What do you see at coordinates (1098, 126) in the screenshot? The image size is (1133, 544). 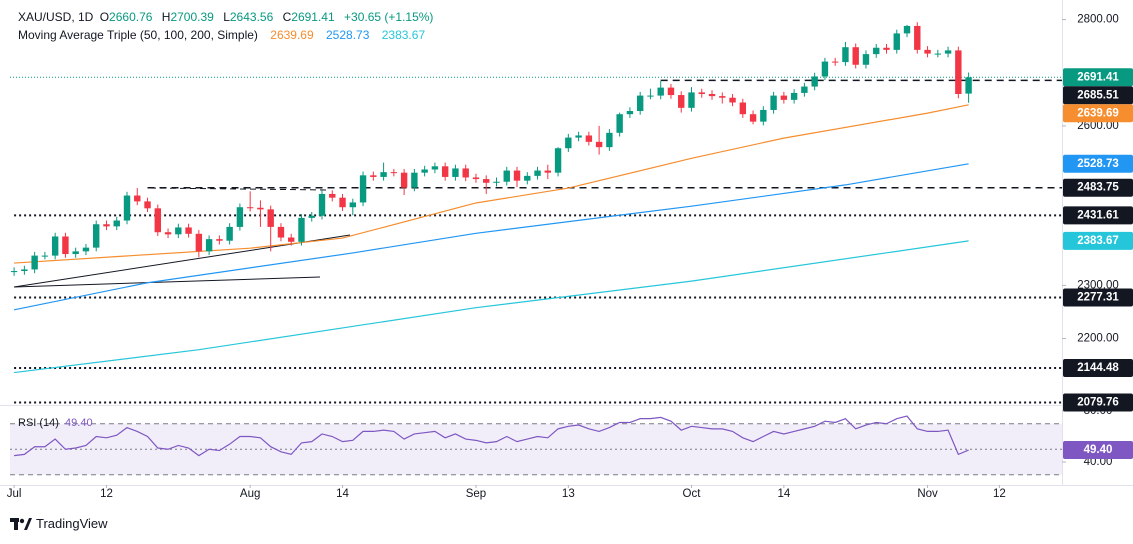 I see `y-tick-label: 2600.00` at bounding box center [1098, 126].